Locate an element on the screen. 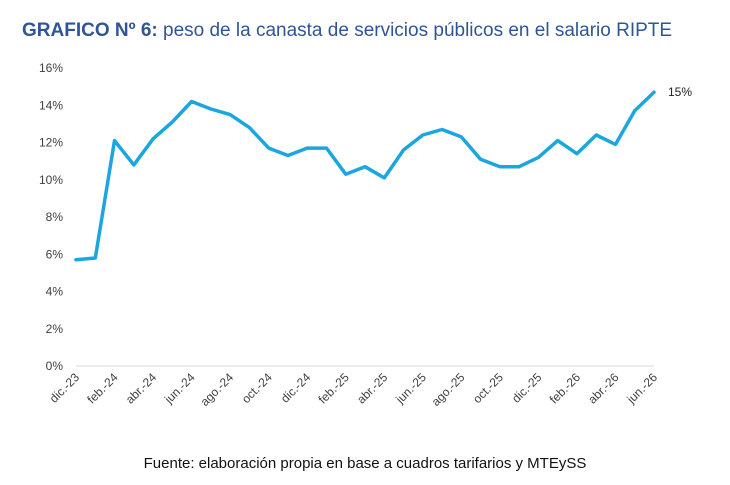 The image size is (730, 485). x-tick-label: feb.-26 is located at coordinates (565, 388).